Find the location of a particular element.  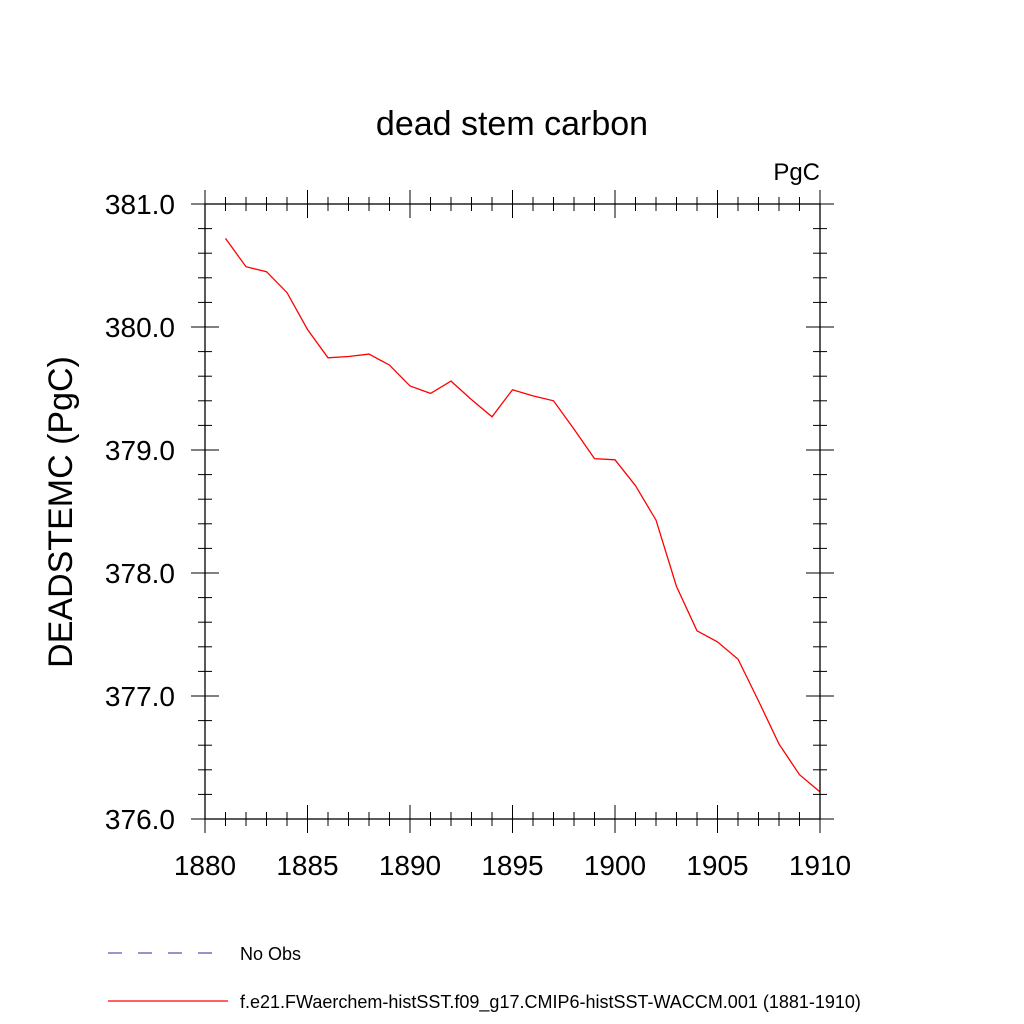

y-tick-label: 376.0 is located at coordinates (140, 819).